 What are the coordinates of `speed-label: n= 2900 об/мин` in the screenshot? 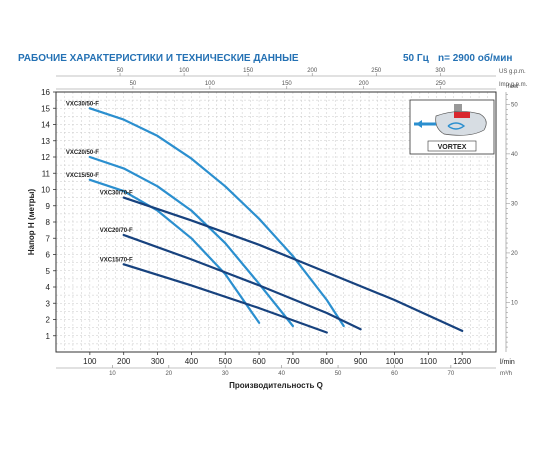 It's located at (475, 58).